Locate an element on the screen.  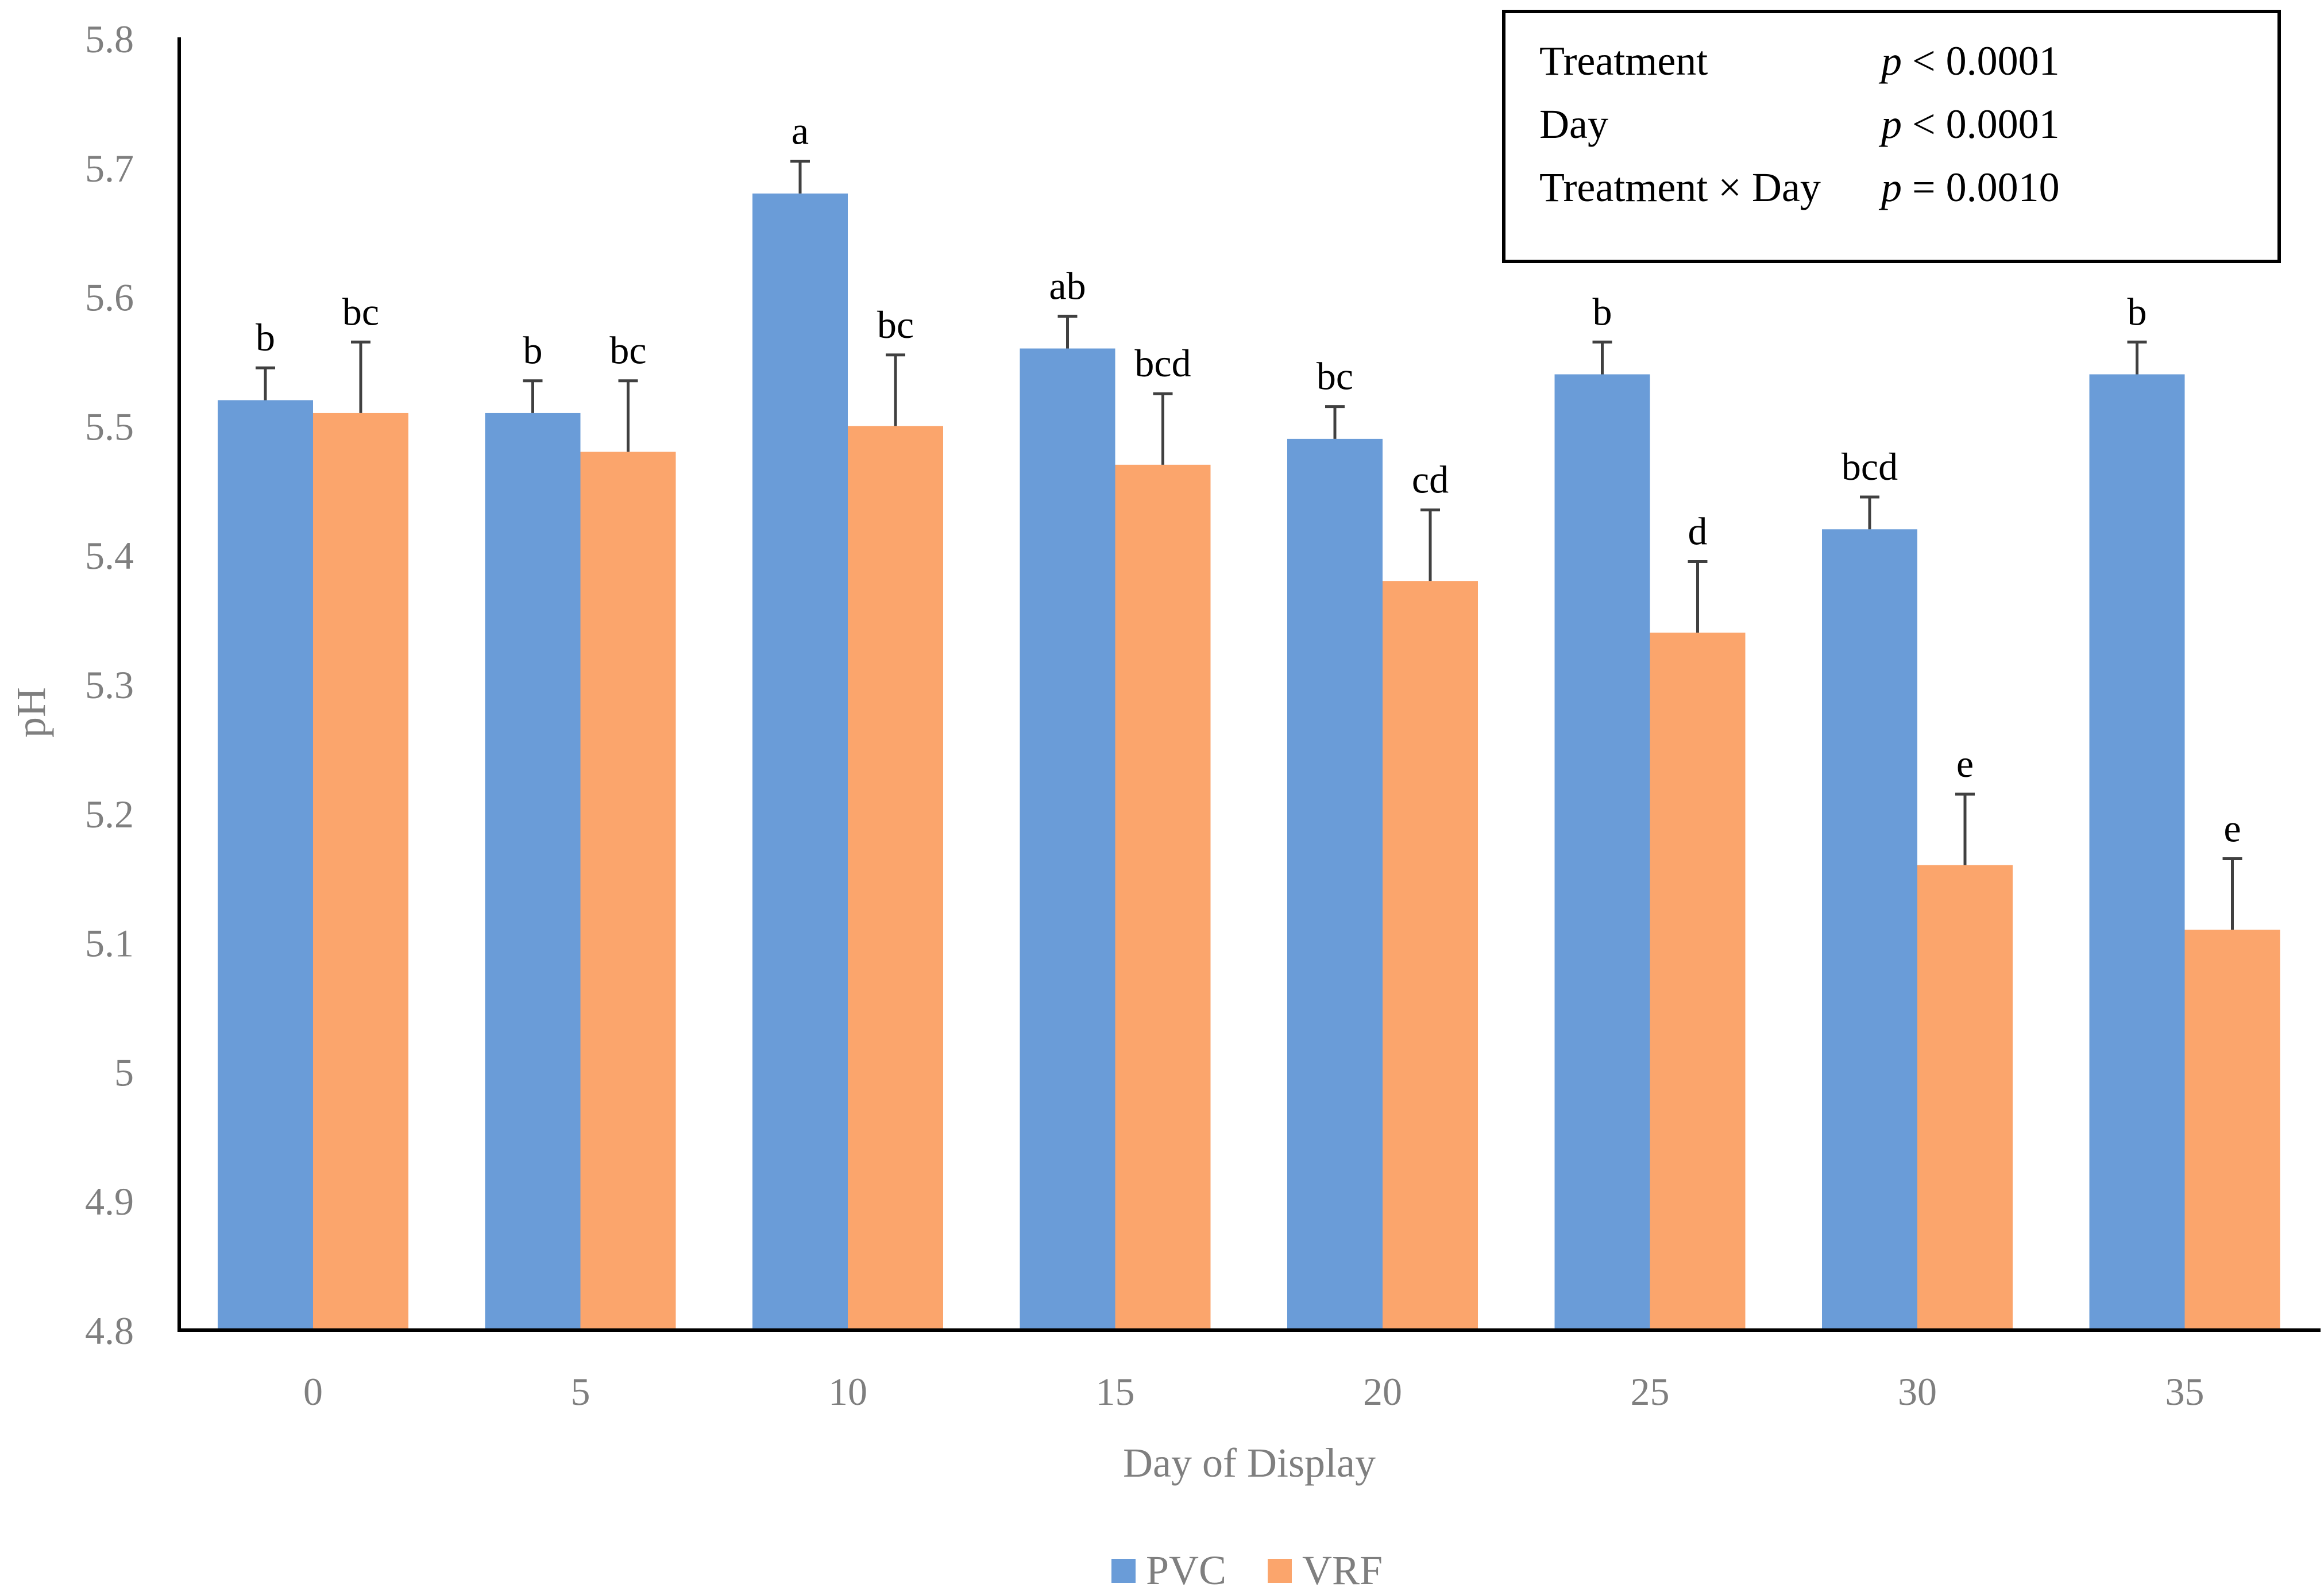
y-tick-label: 4.8 is located at coordinates (110, 1331).